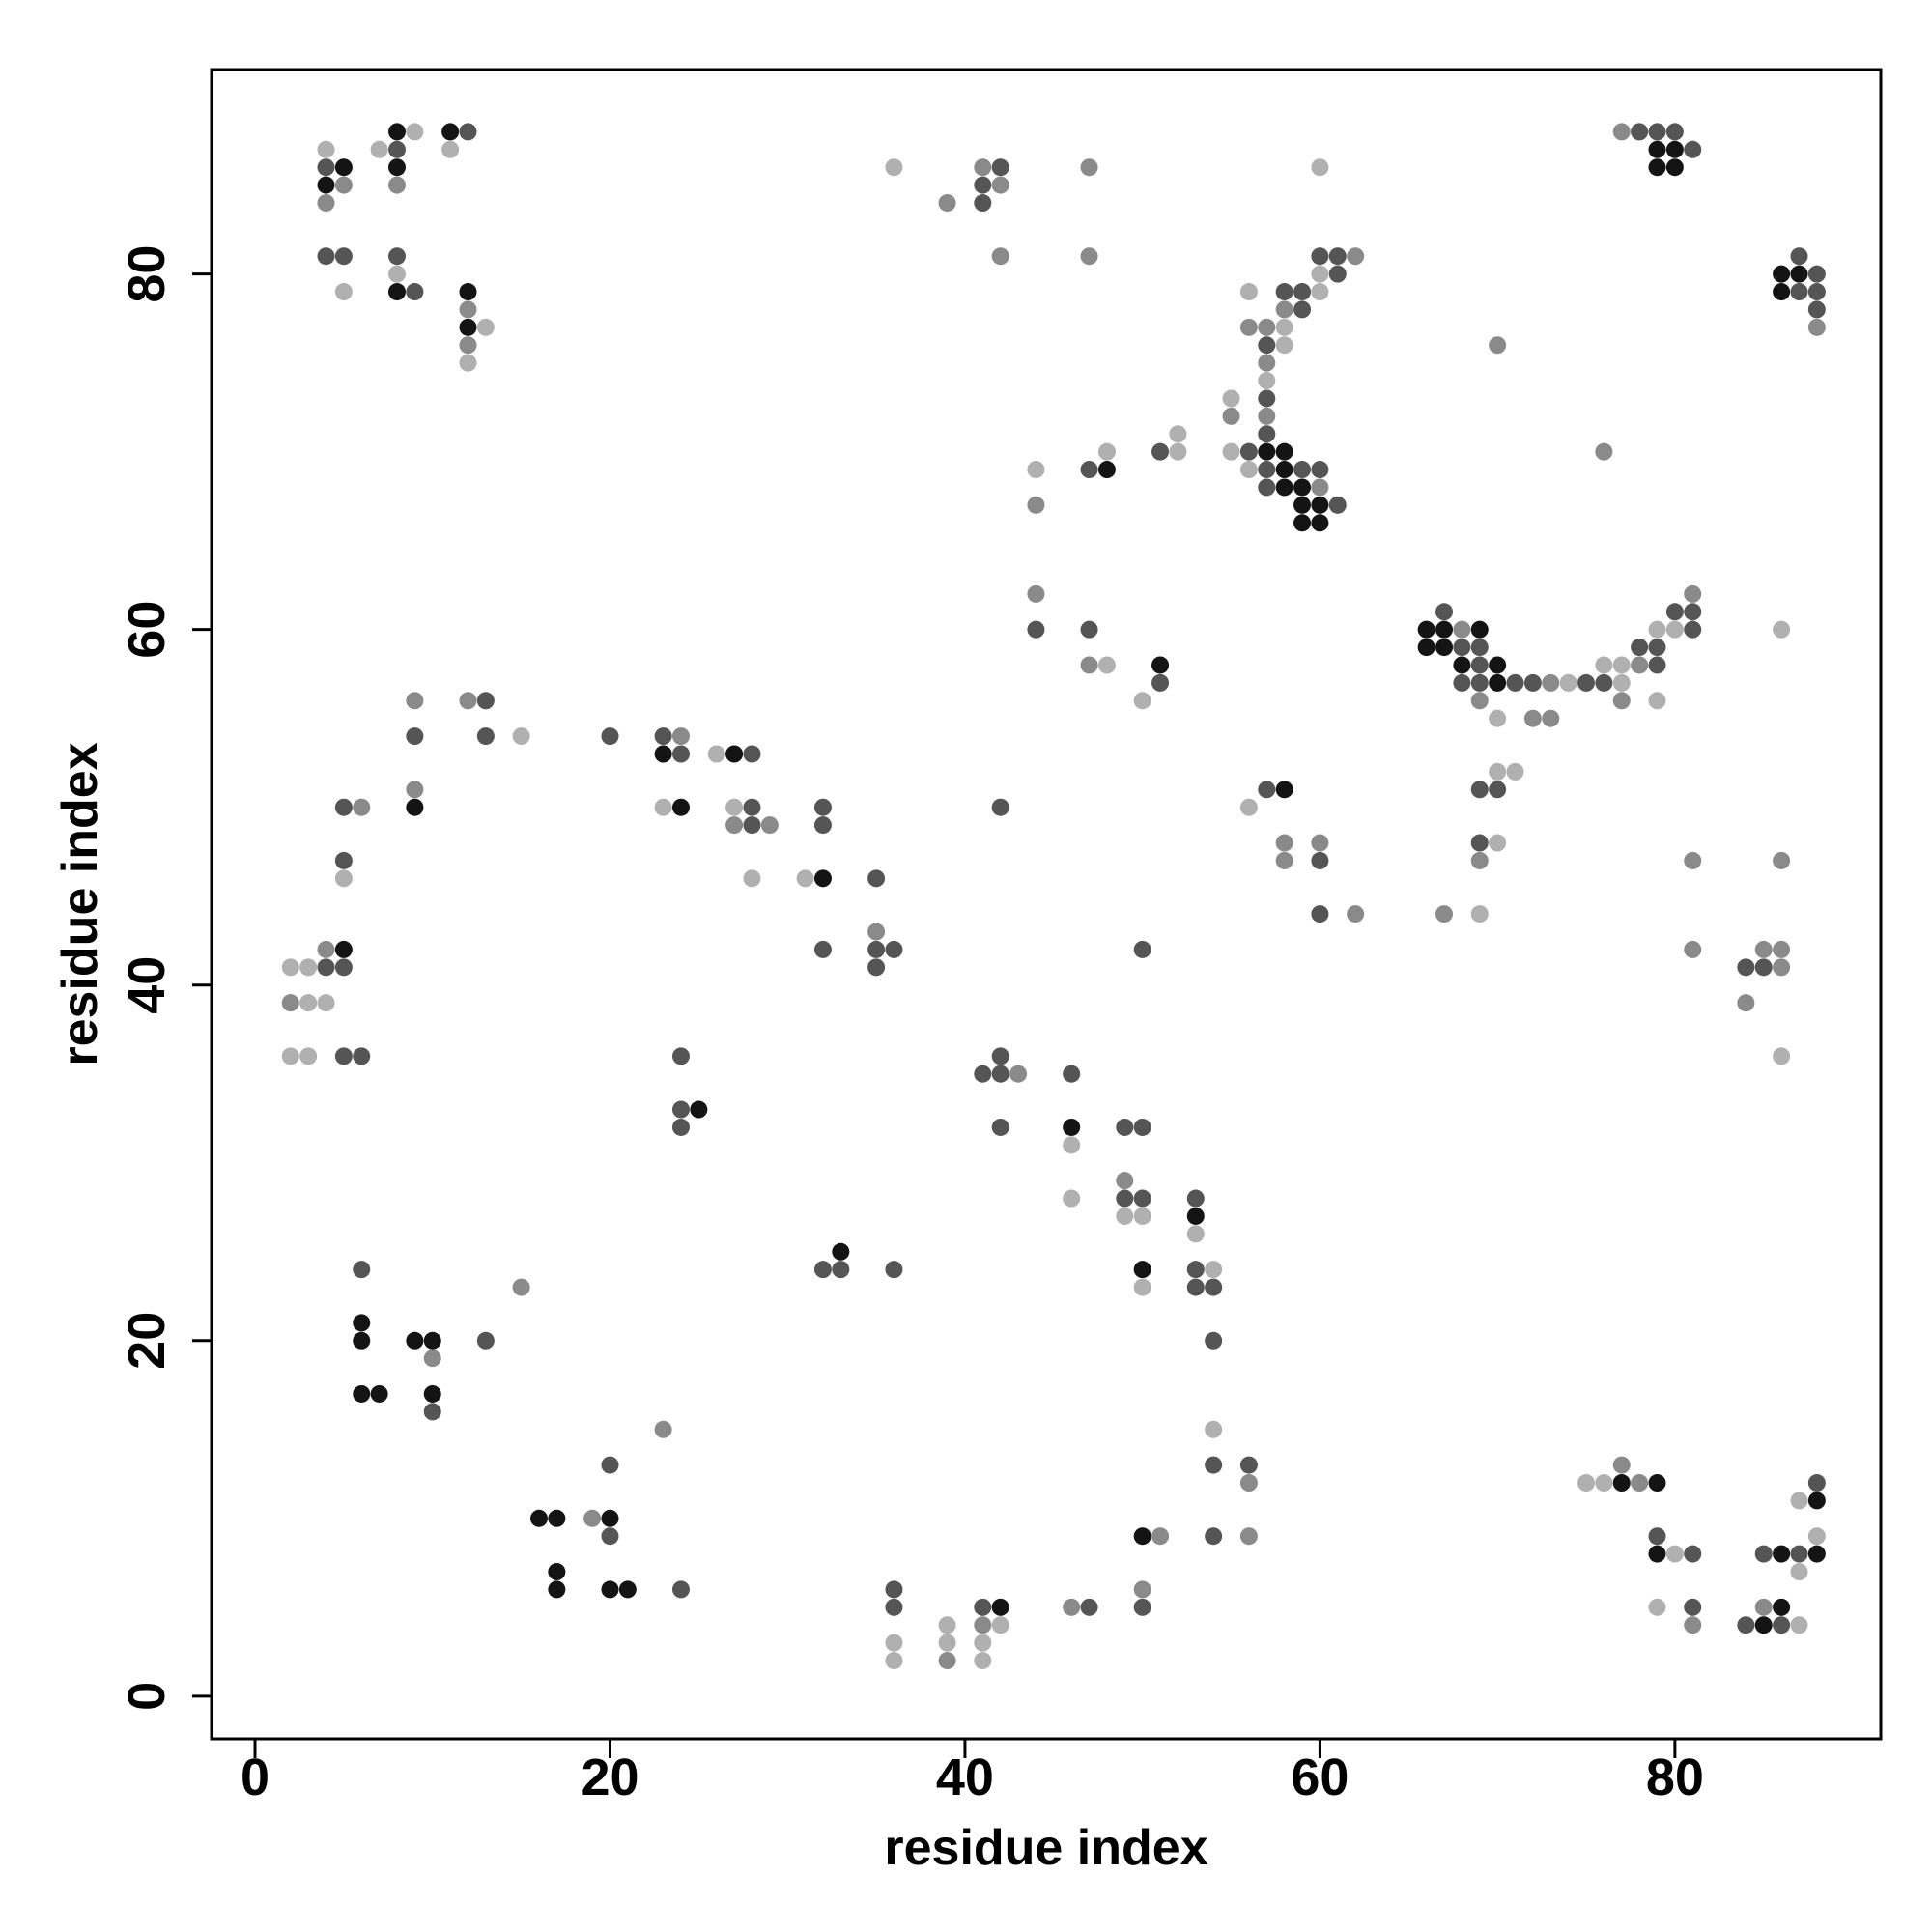 The width and height of the screenshot is (1932, 1932). I want to click on y-tick-label: 20, so click(147, 1341).